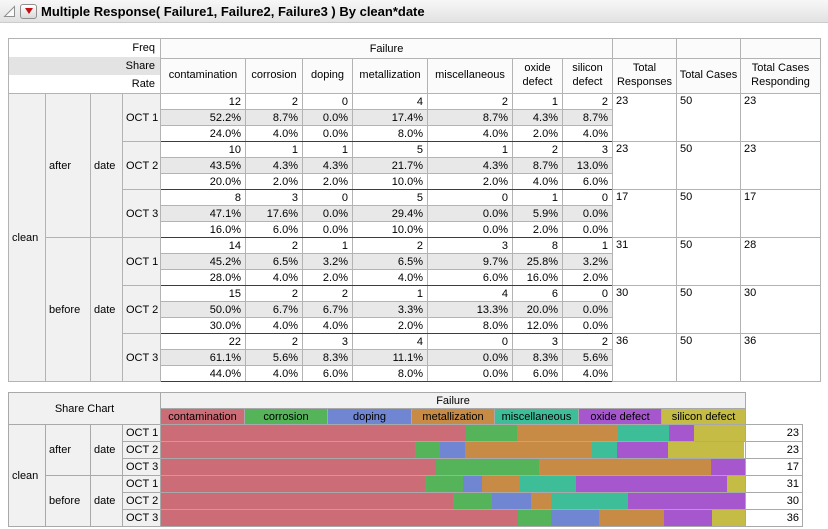 Image resolution: width=828 pixels, height=529 pixels. I want to click on share-value: 17.4%, so click(390, 117).